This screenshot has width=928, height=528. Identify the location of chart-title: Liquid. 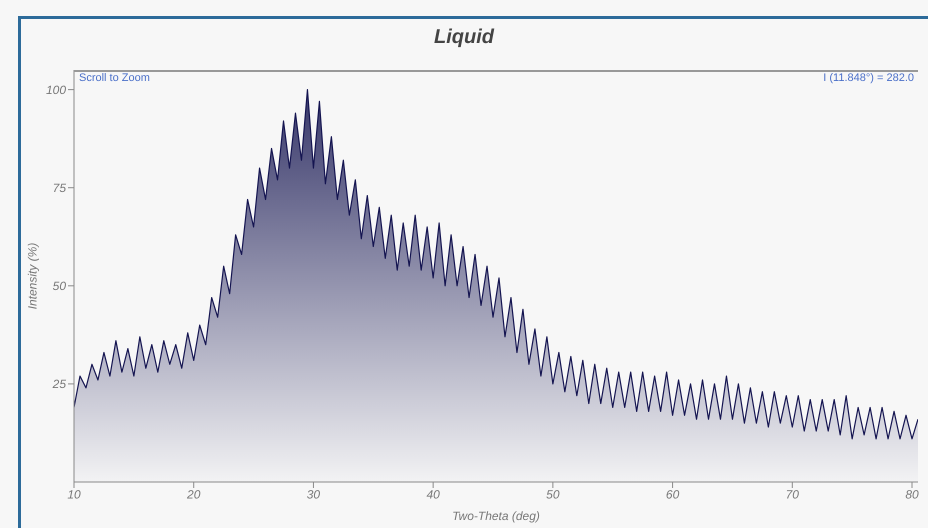
(464, 37).